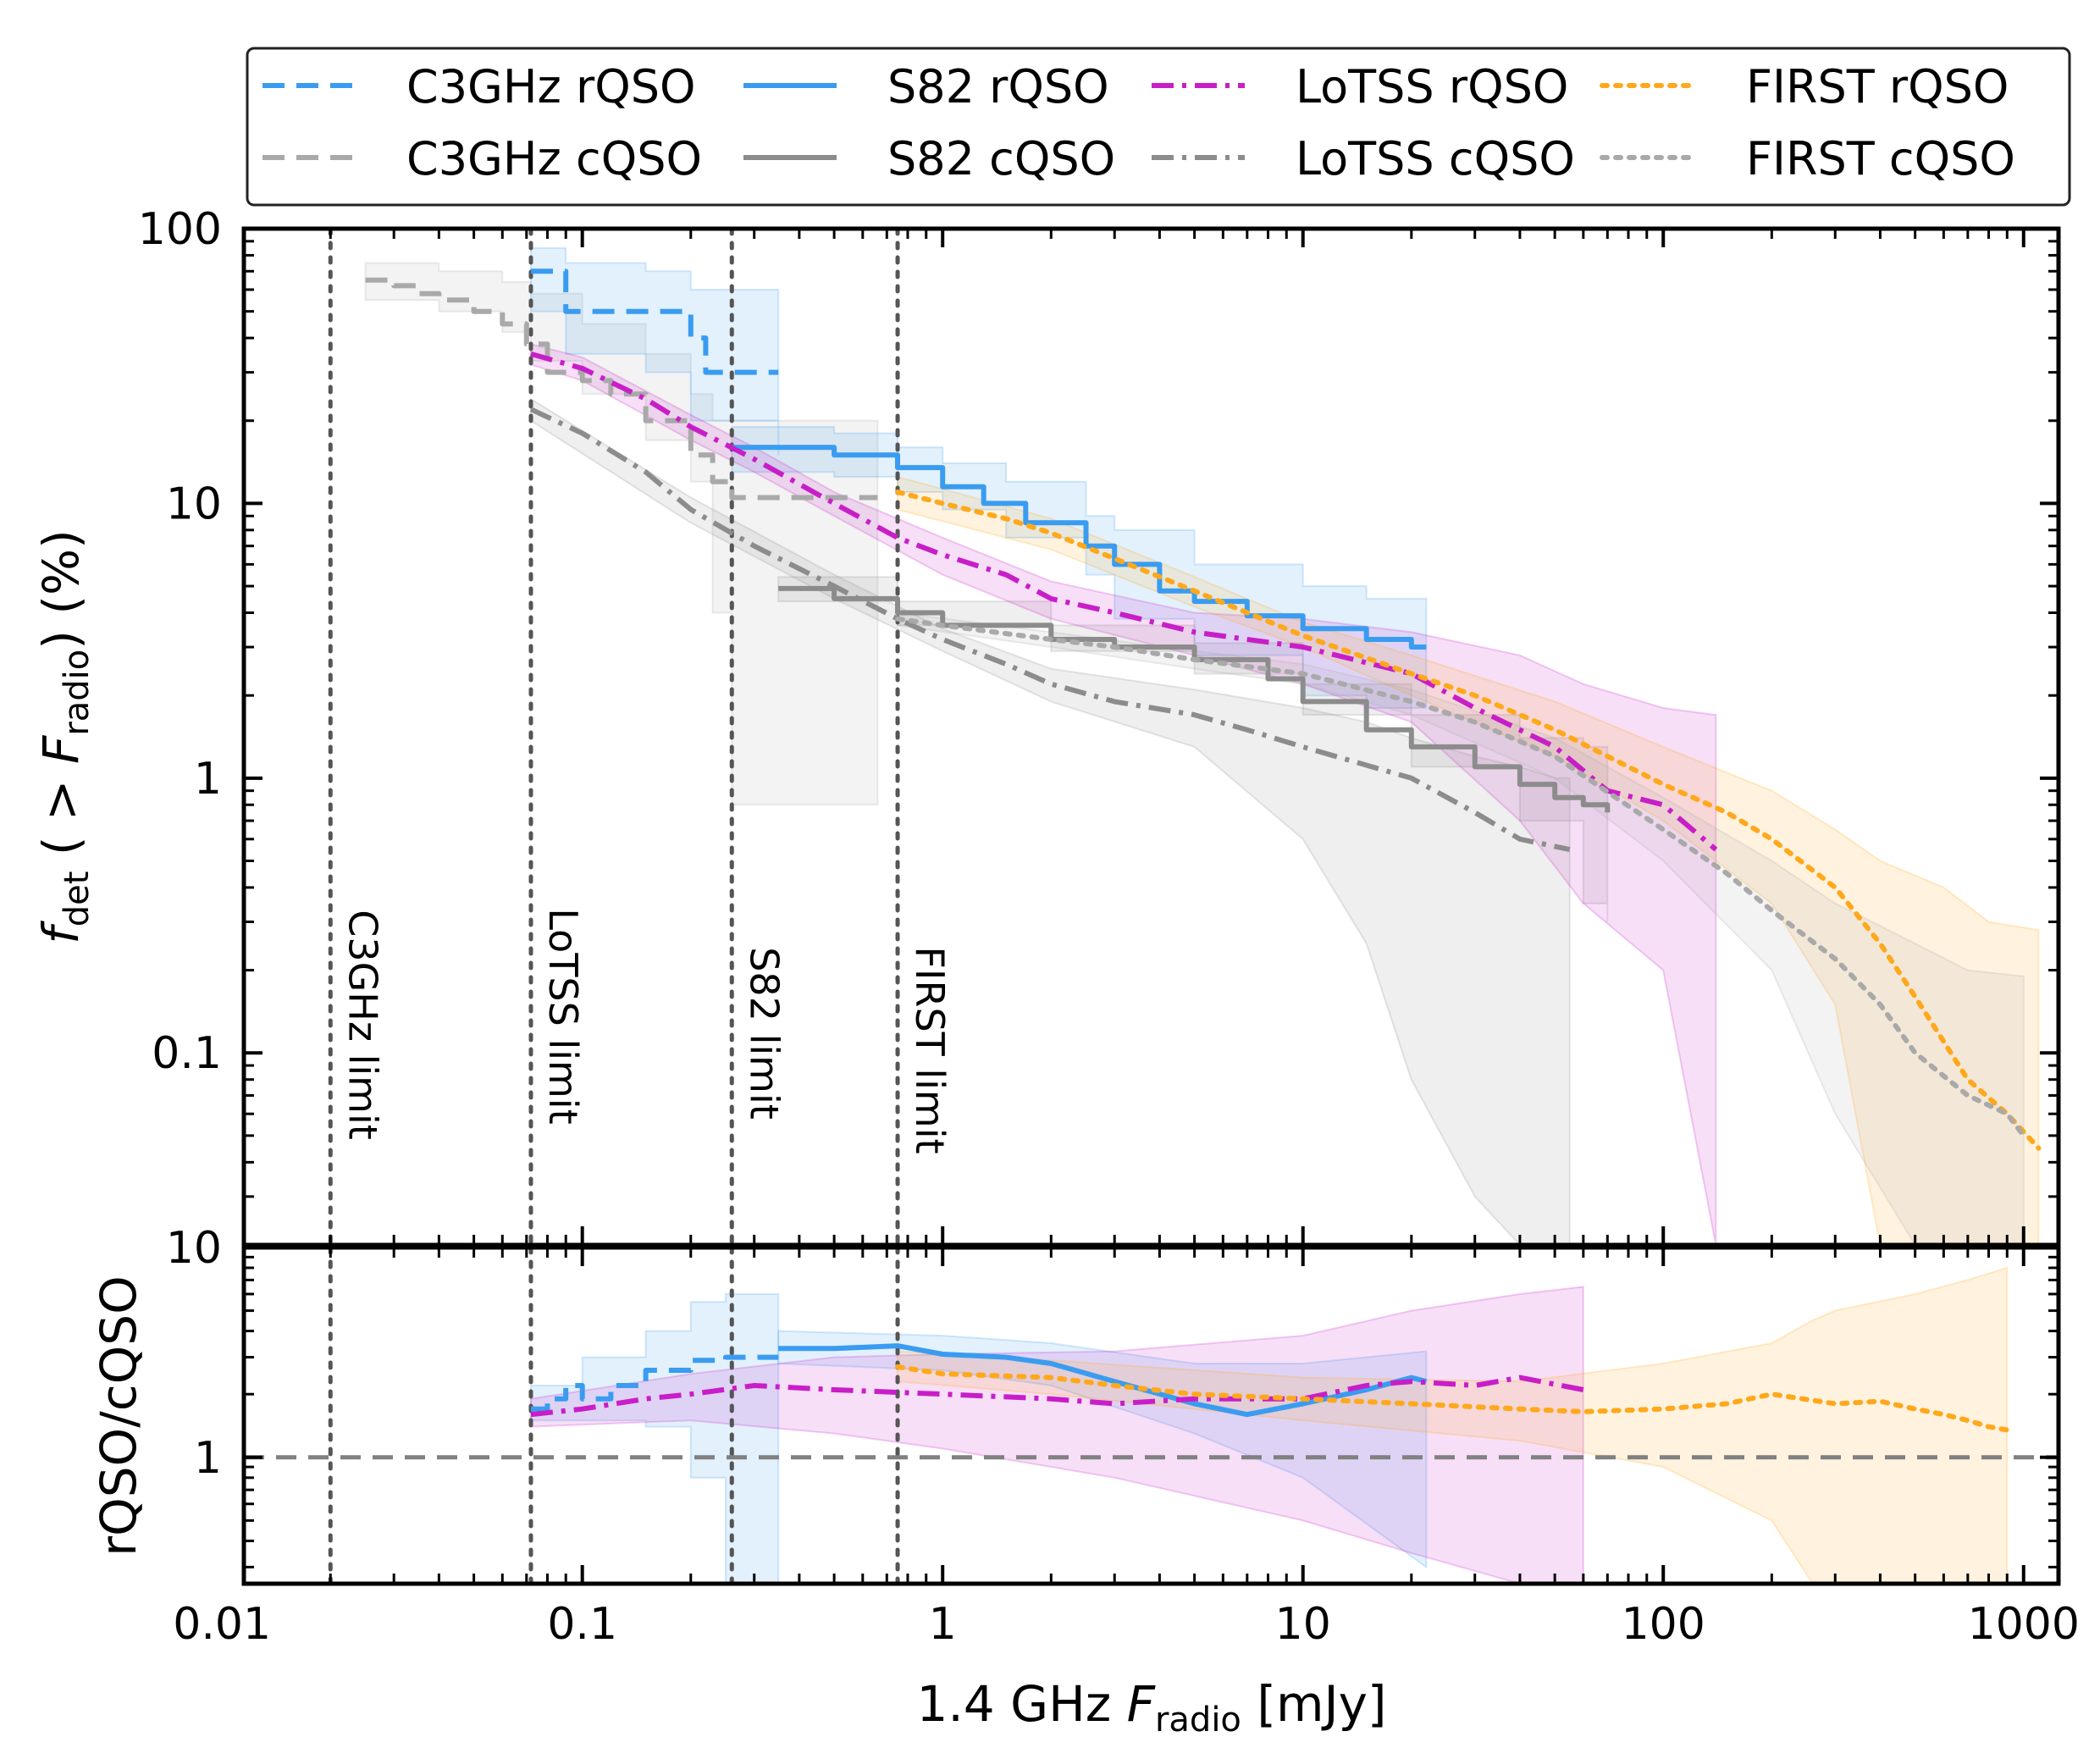 Image resolution: width=2100 pixels, height=1748 pixels. Describe the element at coordinates (222, 1624) in the screenshot. I see `x-tick-label: 0.01` at that location.